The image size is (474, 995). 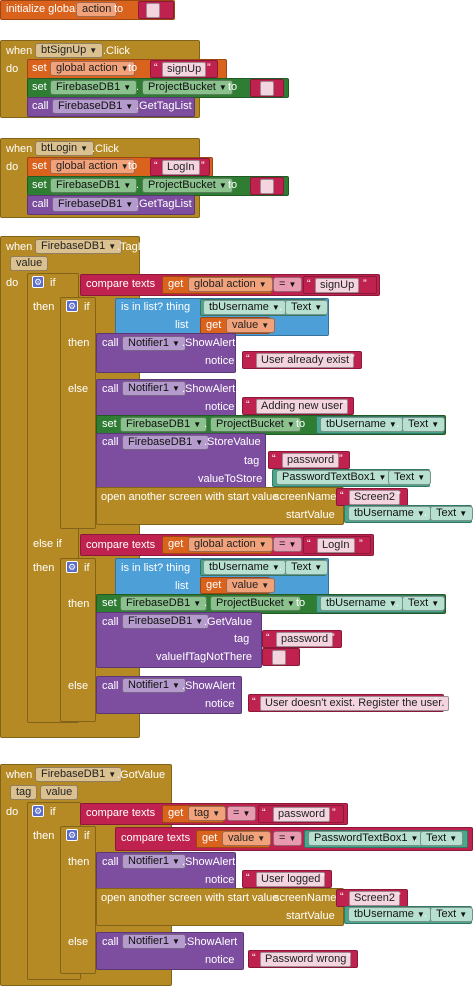 I want to click on string-value: User already exist, so click(x=305, y=360).